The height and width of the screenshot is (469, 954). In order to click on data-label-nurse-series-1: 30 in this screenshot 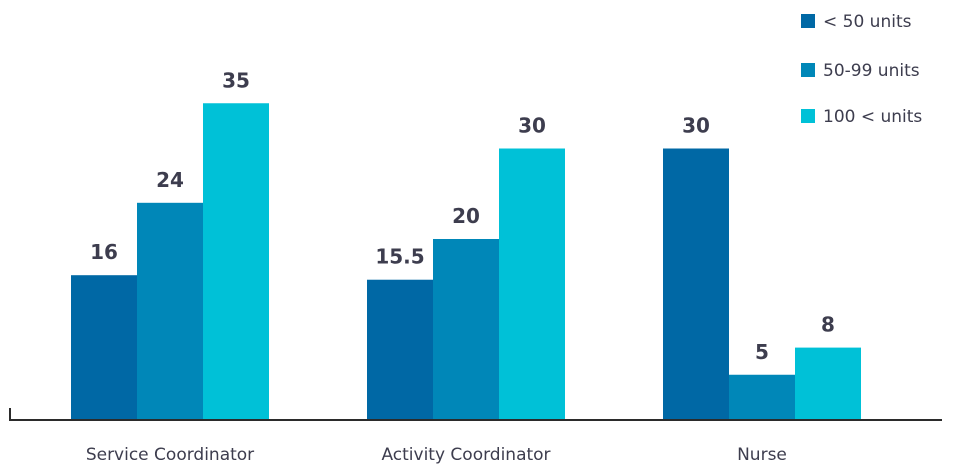, I will do `click(696, 126)`.